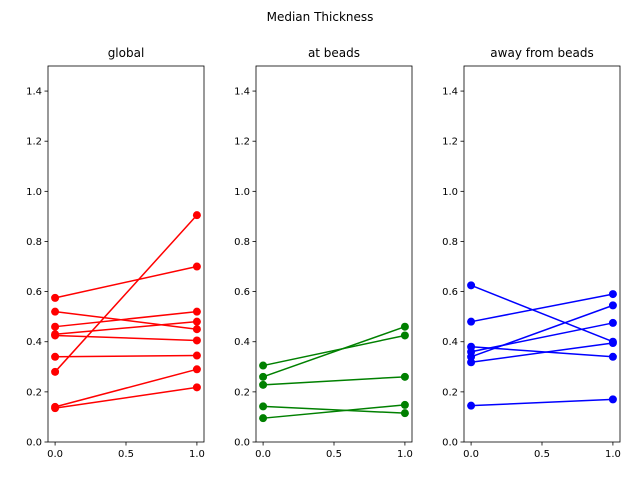 The image size is (640, 480). What do you see at coordinates (320, 17) in the screenshot?
I see `figure-suptitle: Median Thickness` at bounding box center [320, 17].